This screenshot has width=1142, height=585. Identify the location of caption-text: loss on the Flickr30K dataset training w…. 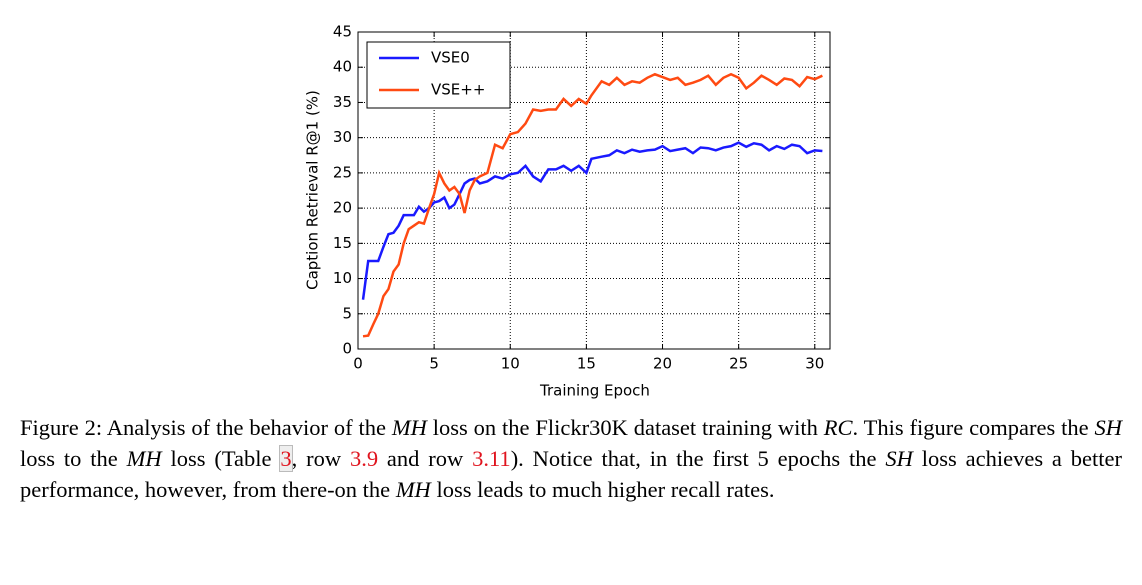
(625, 427).